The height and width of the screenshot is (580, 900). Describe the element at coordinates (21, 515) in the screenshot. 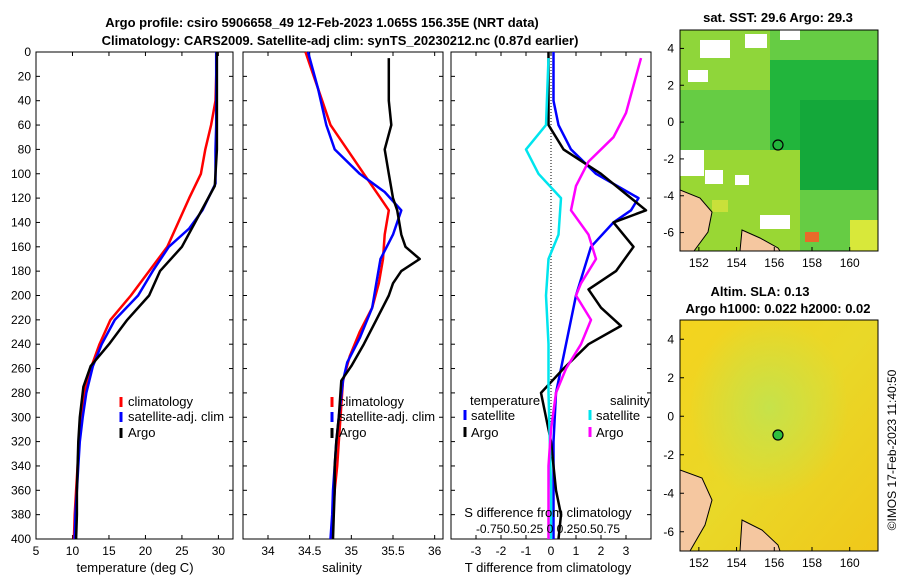

I see `y-tick-label: 380` at that location.